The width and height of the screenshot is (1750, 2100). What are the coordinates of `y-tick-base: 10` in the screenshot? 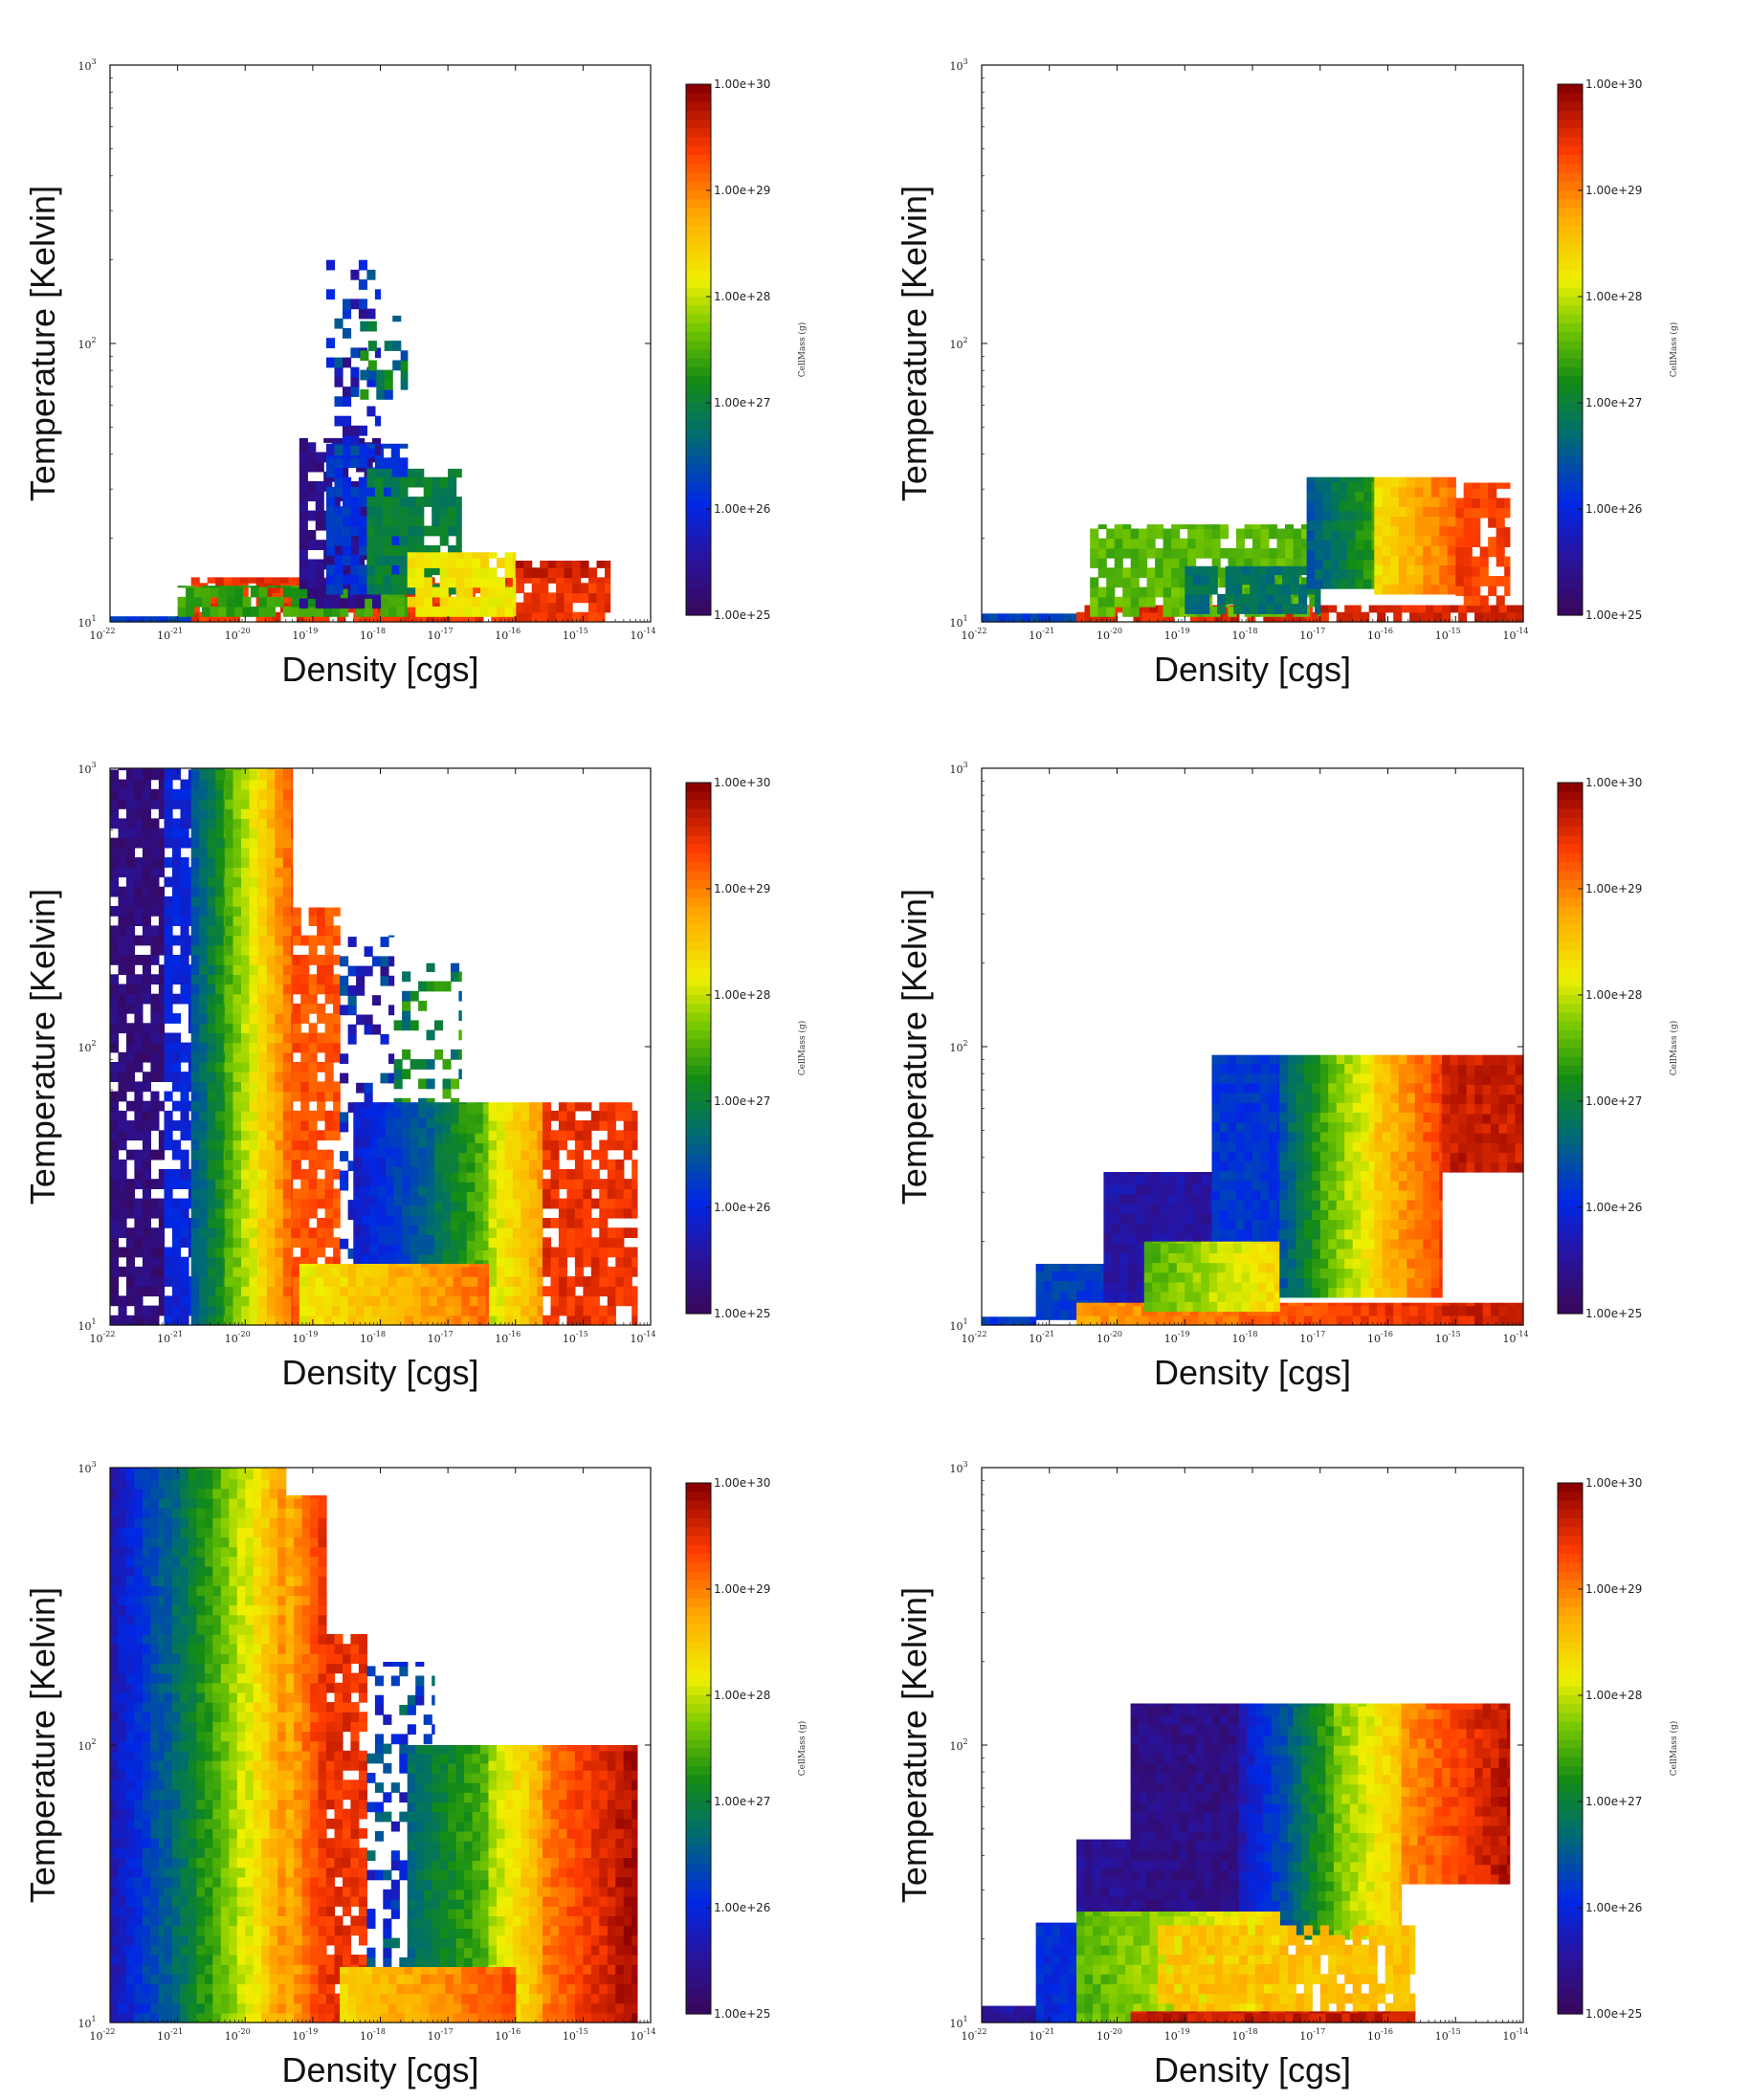 It's located at (956, 624).